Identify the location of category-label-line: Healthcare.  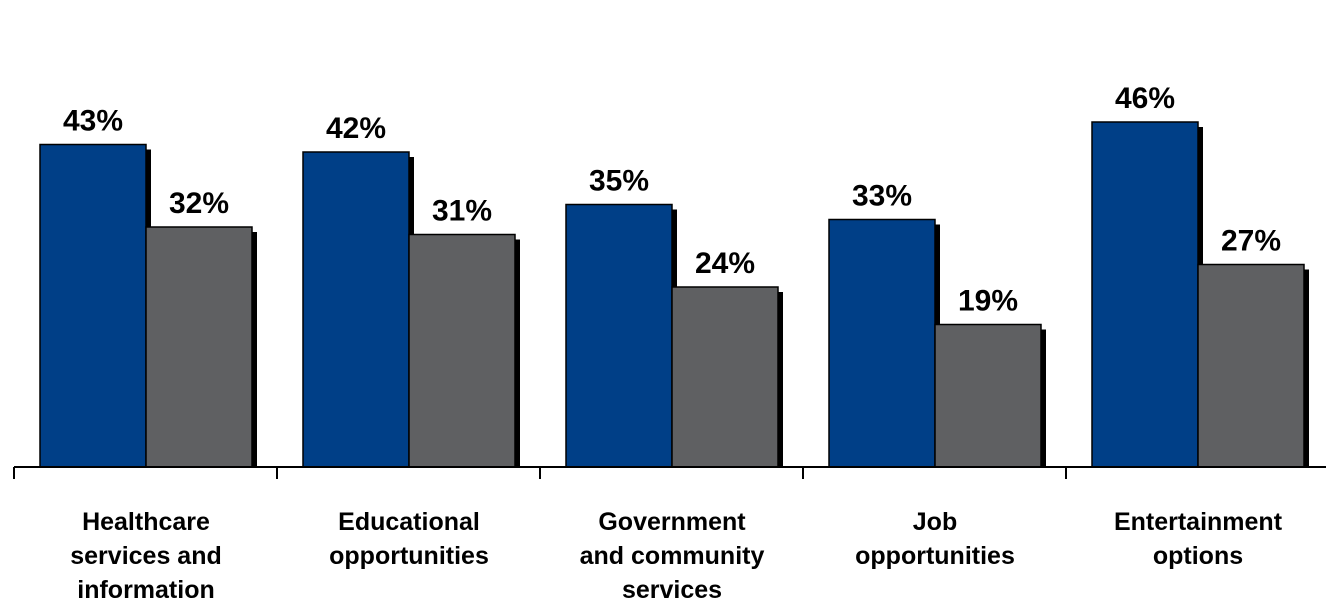
(146, 522).